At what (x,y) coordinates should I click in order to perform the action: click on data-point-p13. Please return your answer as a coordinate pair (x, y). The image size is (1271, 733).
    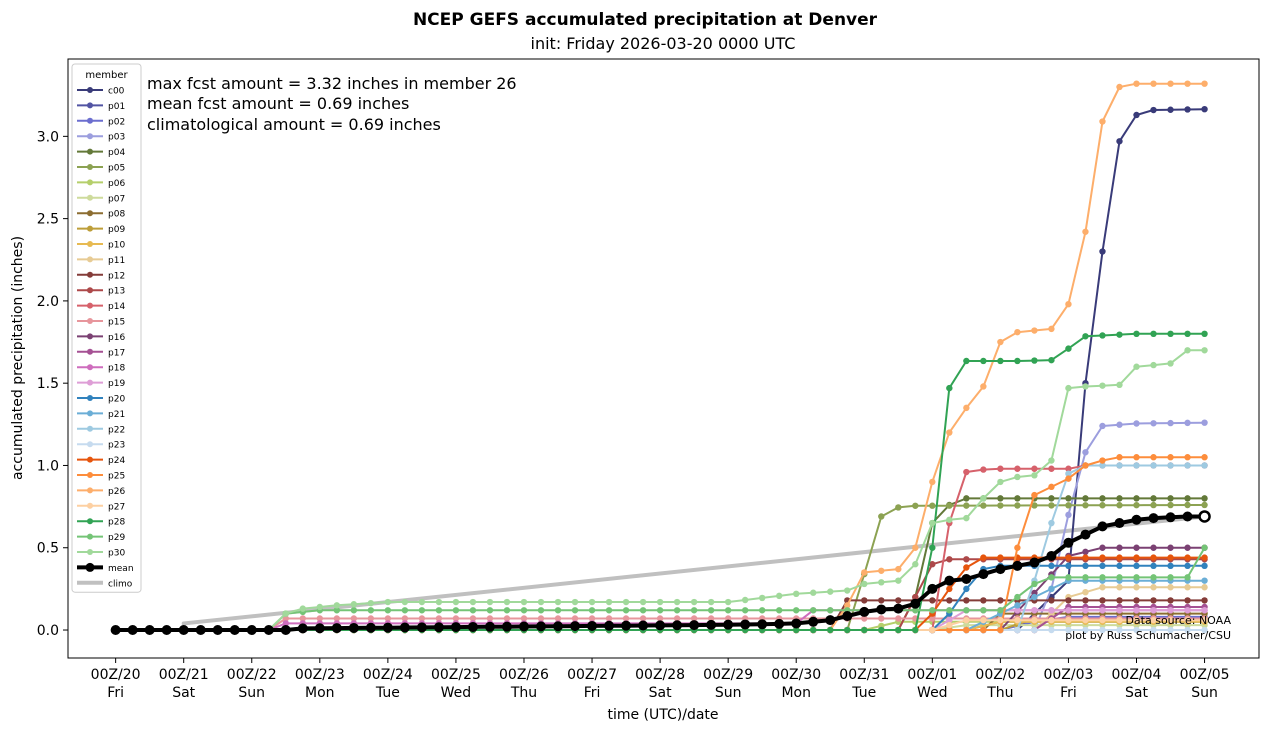
    Looking at the image, I should click on (949, 559).